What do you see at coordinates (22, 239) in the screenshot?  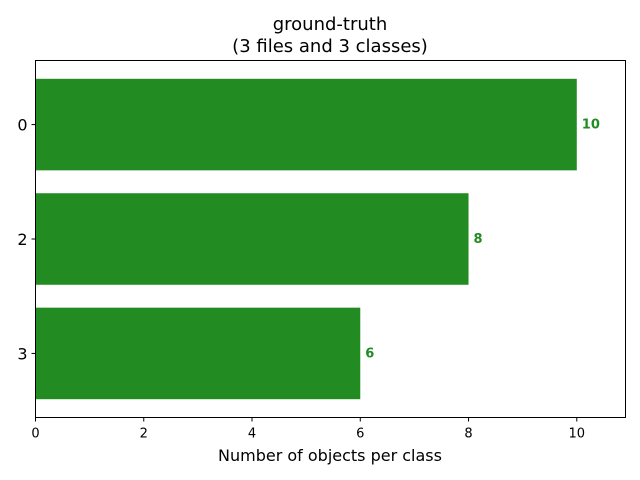 I see `y-tick-label-2: 2` at bounding box center [22, 239].